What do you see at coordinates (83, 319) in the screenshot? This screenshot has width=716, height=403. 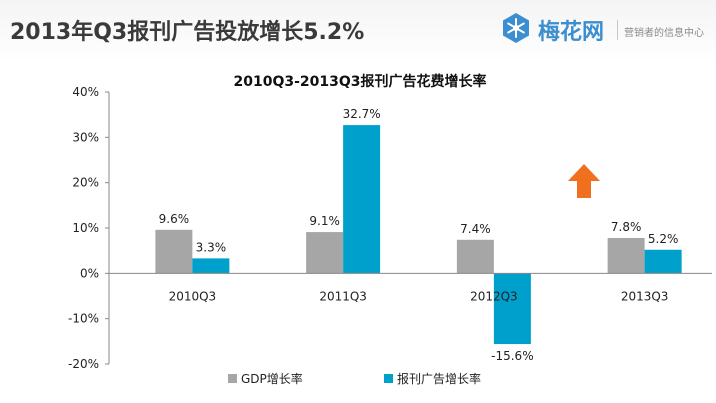 I see `y-tick-label: -10%` at bounding box center [83, 319].